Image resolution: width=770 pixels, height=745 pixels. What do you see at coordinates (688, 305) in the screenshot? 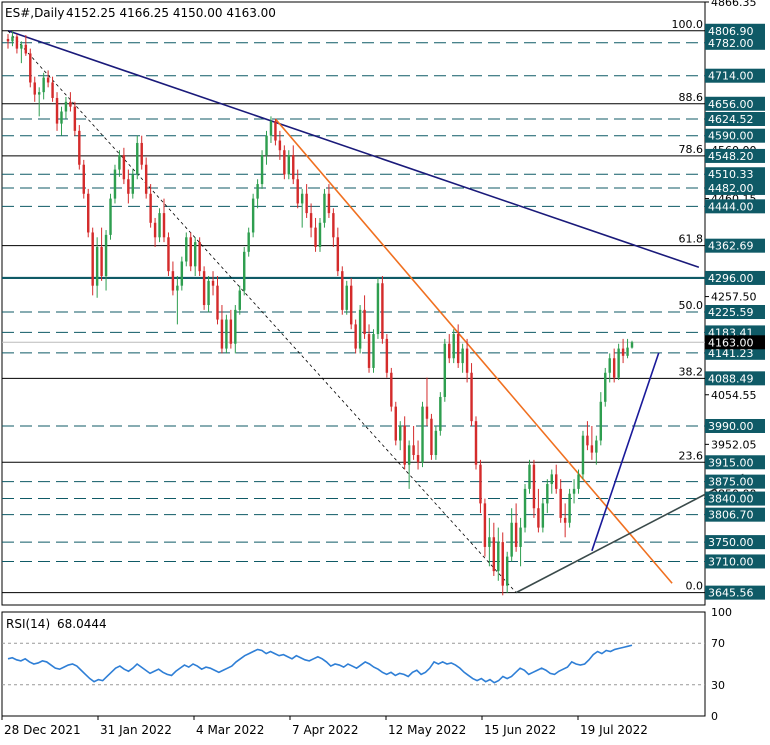
I see `fib-labels: 100.0 88.6 78.6 61.8 50.0 38.2 23.6 0.0` at bounding box center [688, 305].